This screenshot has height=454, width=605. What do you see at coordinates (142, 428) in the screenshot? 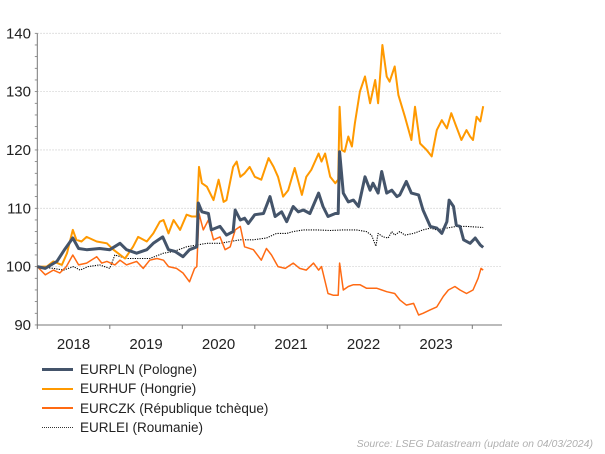
I see `legend-label: EURLEI (Roumanie)` at bounding box center [142, 428].